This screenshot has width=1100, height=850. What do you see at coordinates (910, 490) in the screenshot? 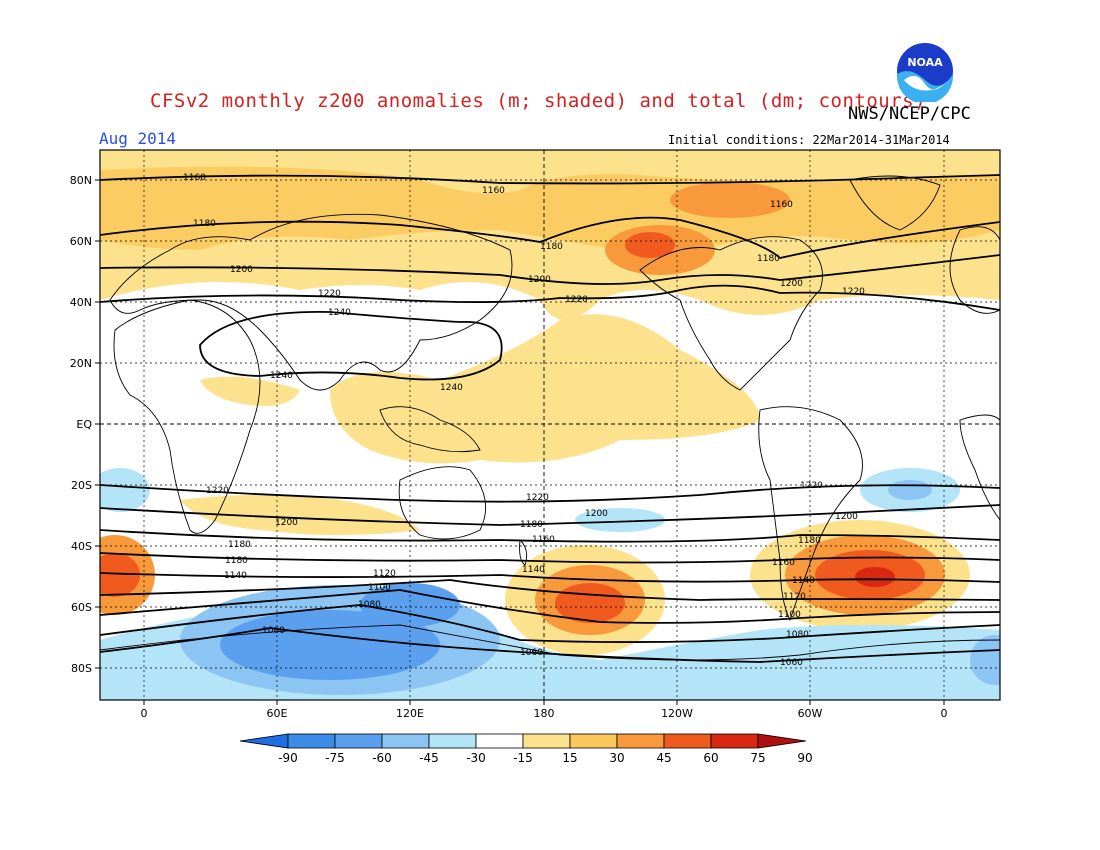
I see `negative-shade-south-atlantic-core` at bounding box center [910, 490].